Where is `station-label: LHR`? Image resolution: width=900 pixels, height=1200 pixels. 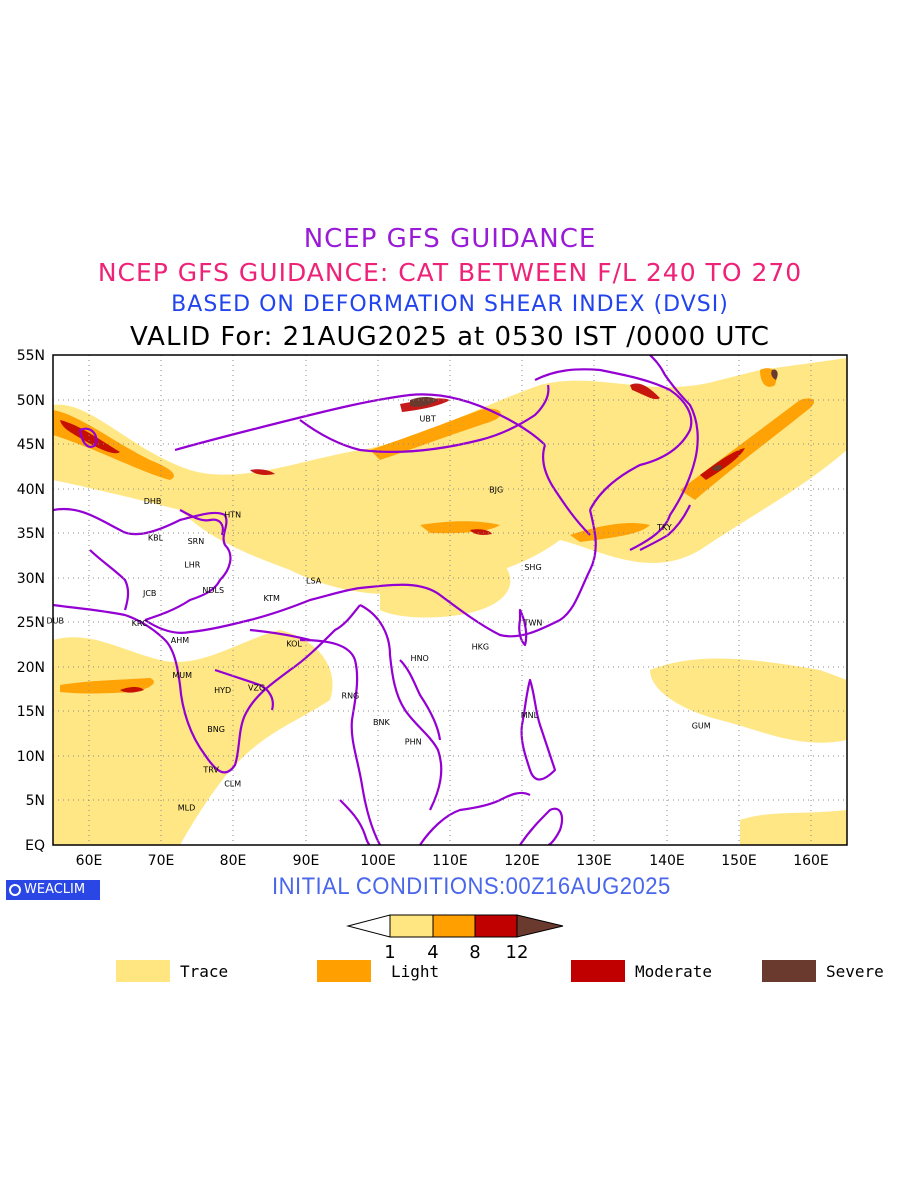
station-label: LHR is located at coordinates (192, 564).